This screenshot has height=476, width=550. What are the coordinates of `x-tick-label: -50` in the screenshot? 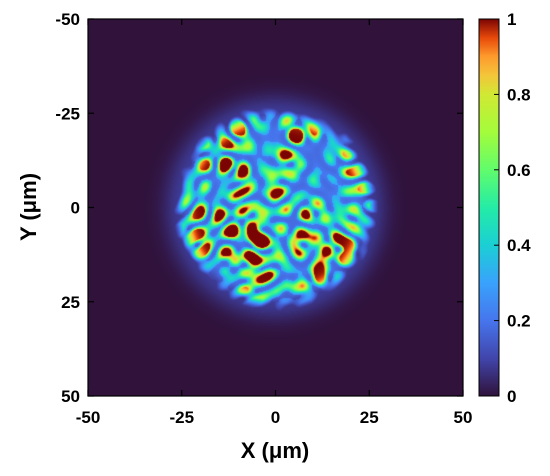 It's located at (88, 417).